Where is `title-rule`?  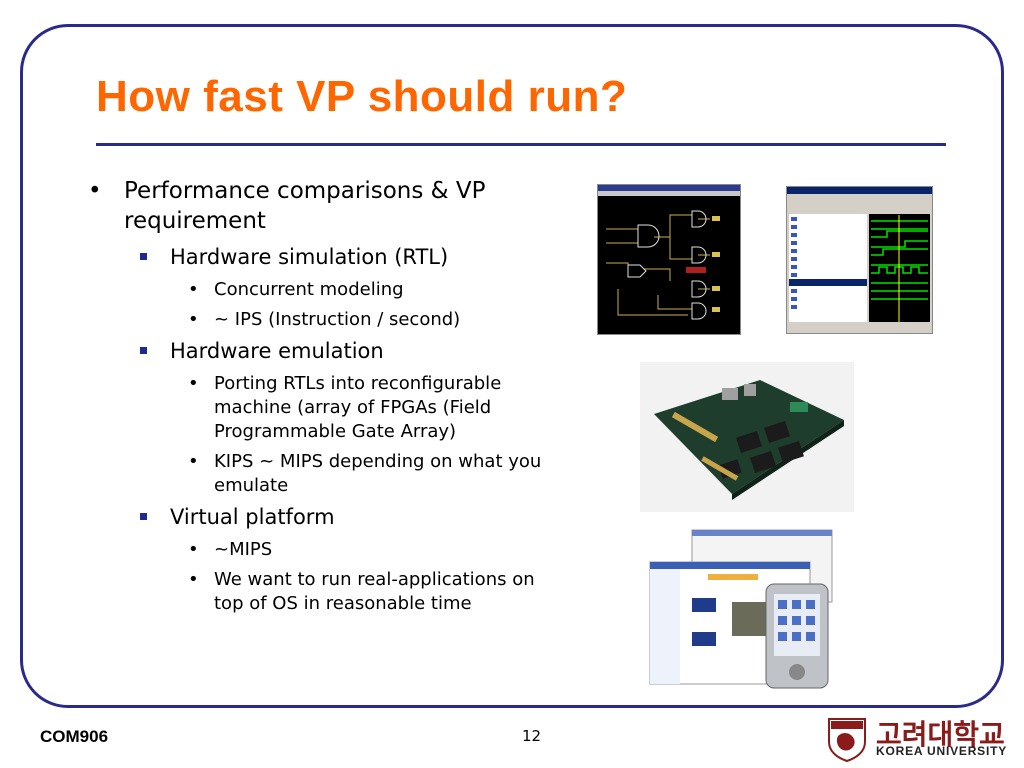 title-rule is located at coordinates (521, 144).